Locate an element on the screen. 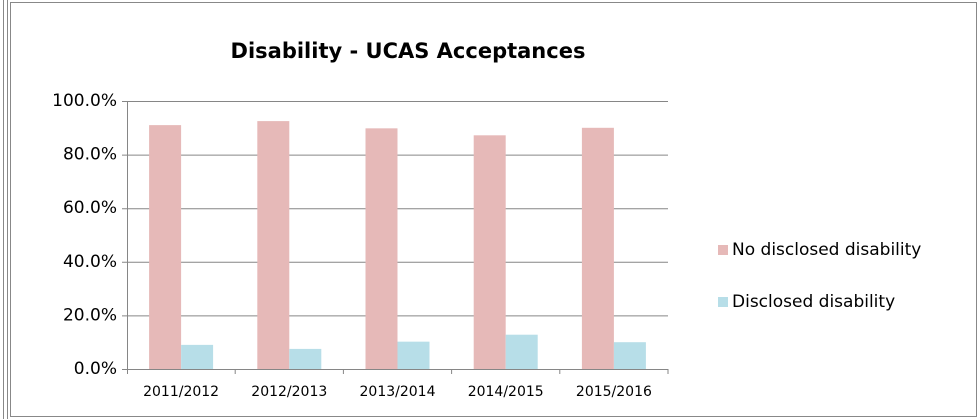 Image resolution: width=978 pixels, height=419 pixels. y-tick-label: 60.0% is located at coordinates (90, 208).